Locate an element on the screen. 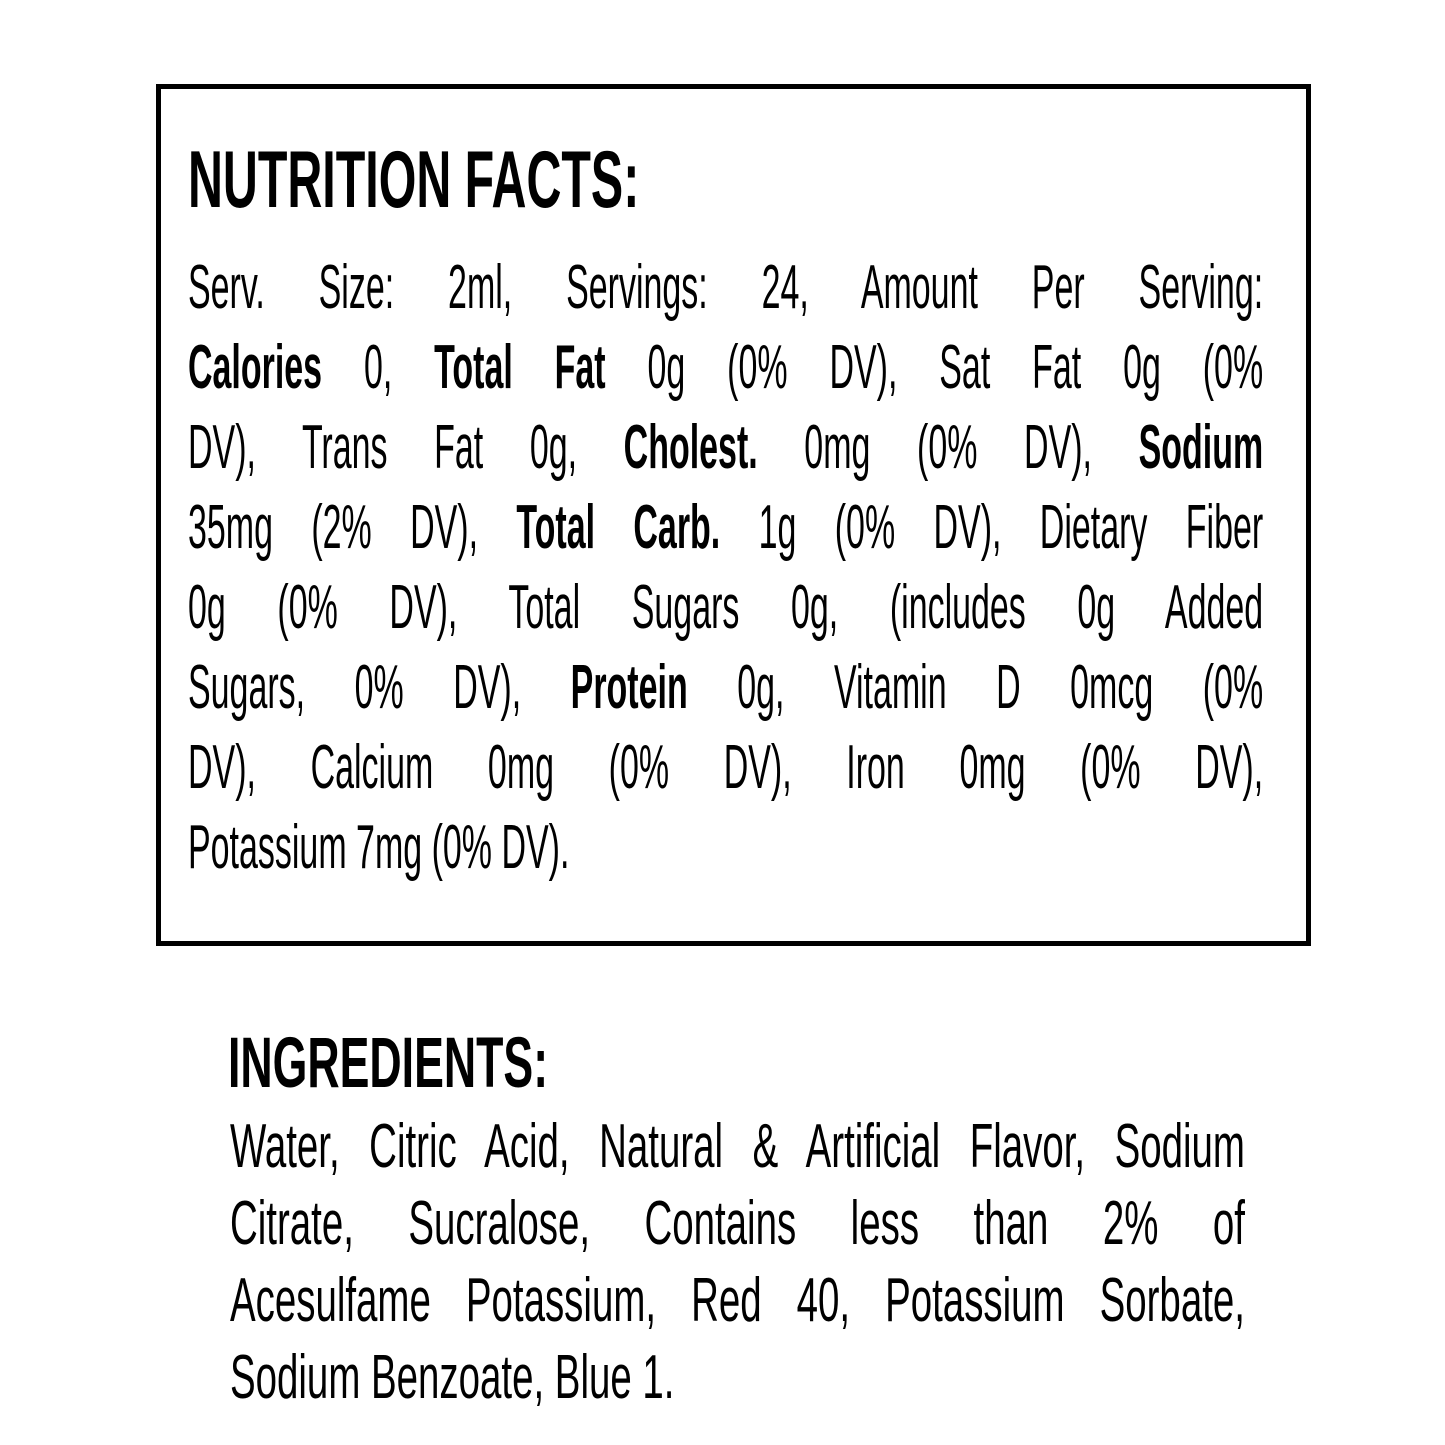 The height and width of the screenshot is (1445, 1445). text-segment-bold: Calories is located at coordinates (255, 367).